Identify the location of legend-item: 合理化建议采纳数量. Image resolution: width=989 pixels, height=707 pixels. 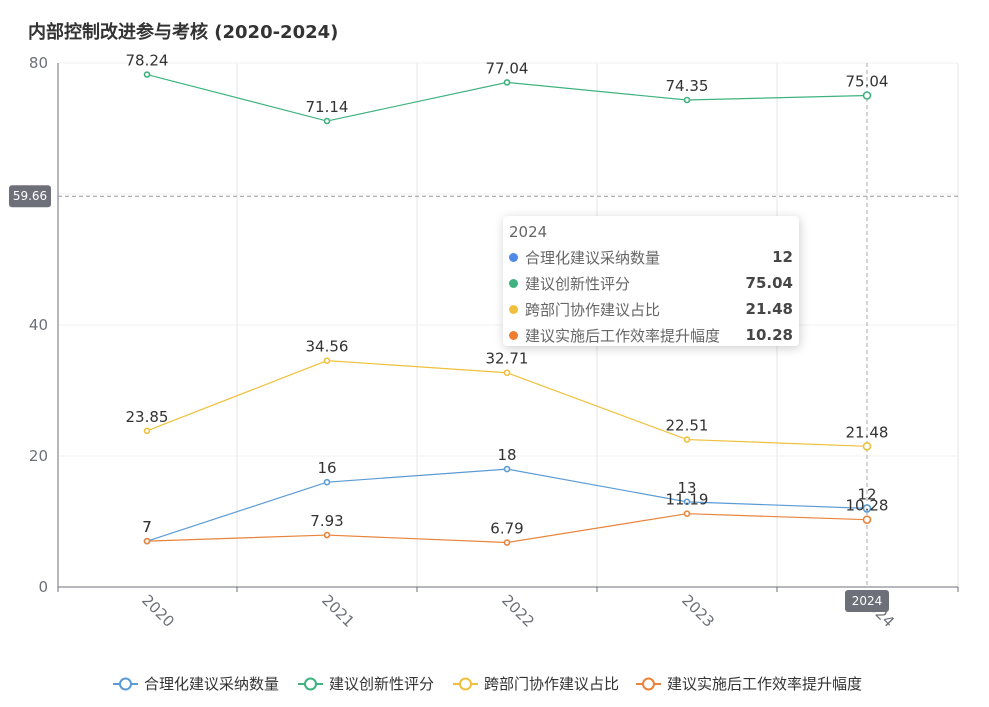
(196, 684).